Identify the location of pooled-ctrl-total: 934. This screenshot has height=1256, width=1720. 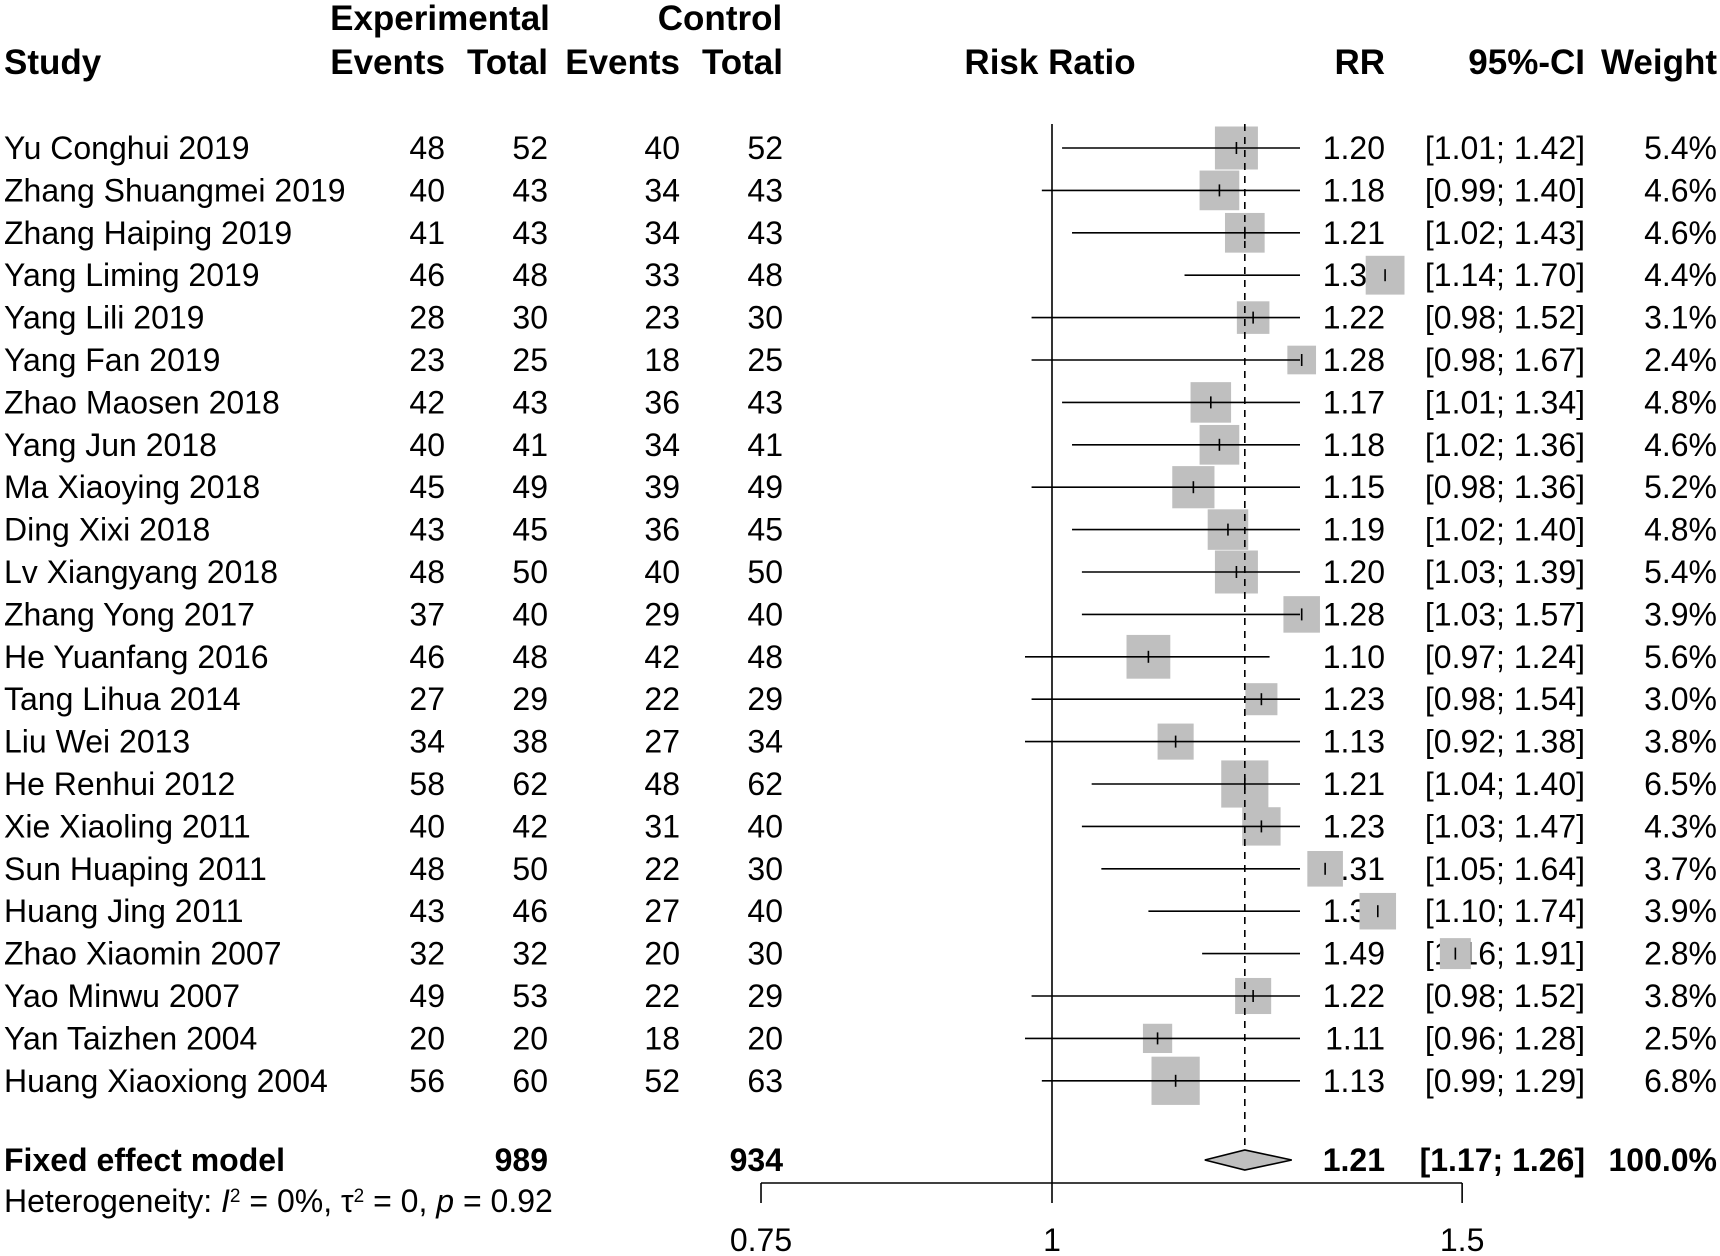
(757, 1160).